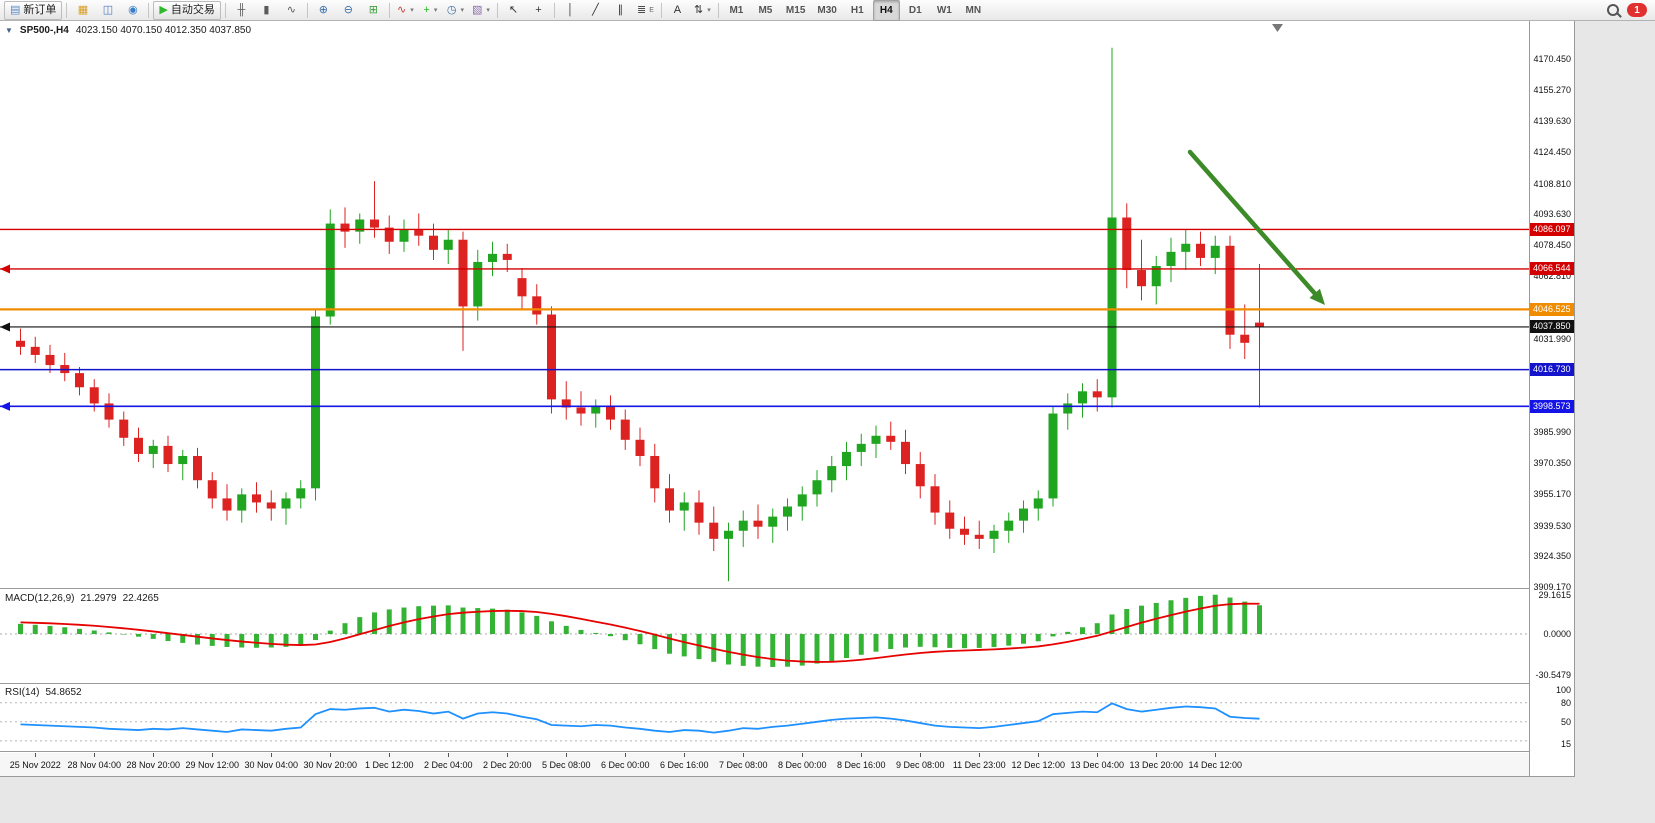 This screenshot has width=1655, height=823. I want to click on notification-badge: 1, so click(1637, 10).